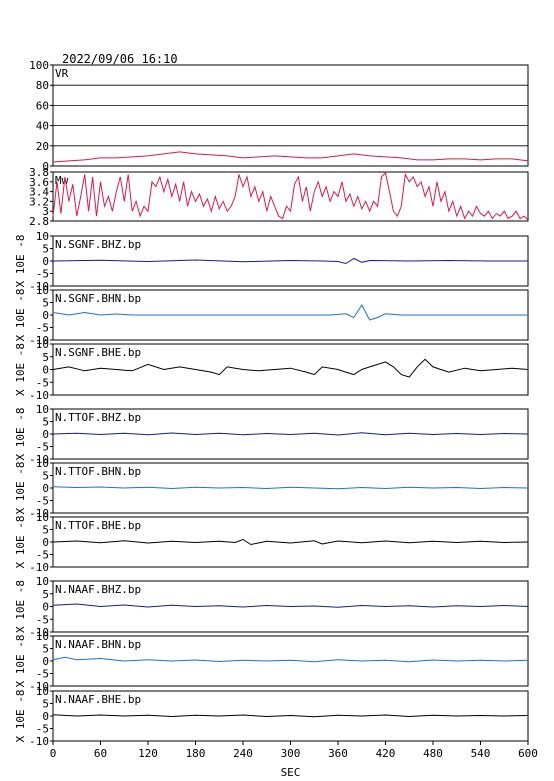 The width and height of the screenshot is (554, 781). Describe the element at coordinates (98, 471) in the screenshot. I see `panel-label: N.TTOF.BHN.bp` at that location.